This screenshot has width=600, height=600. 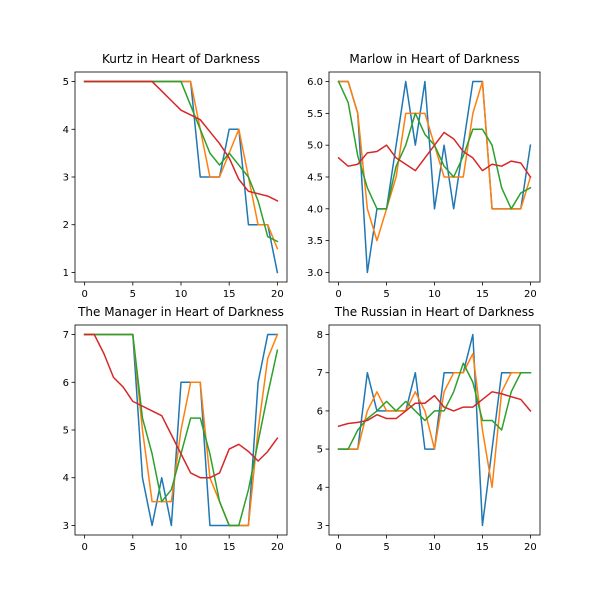 I want to click on y-tick-label: 3.0, so click(x=315, y=273).